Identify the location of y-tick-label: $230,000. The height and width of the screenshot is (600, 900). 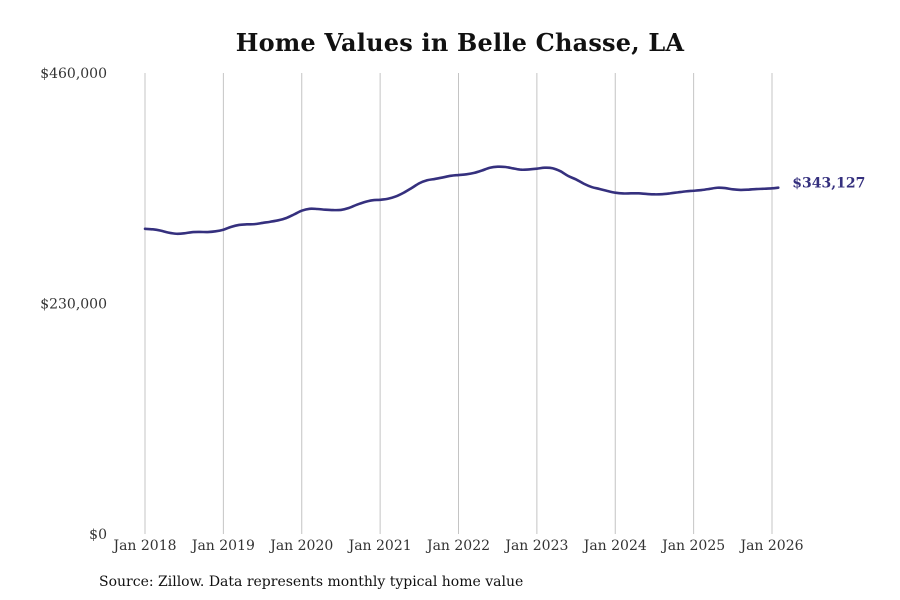
(73, 305).